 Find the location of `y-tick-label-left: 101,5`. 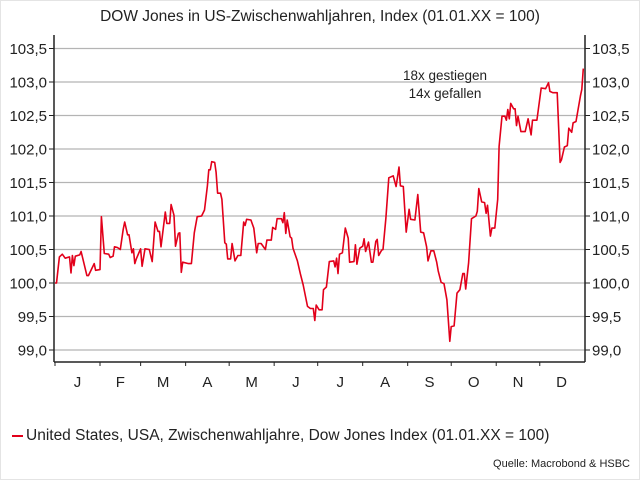

y-tick-label-left: 101,5 is located at coordinates (28, 183).